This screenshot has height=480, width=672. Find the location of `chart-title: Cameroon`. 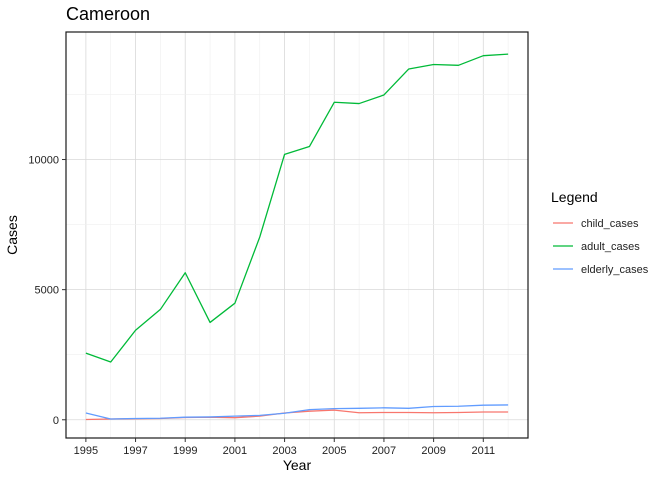

chart-title: Cameroon is located at coordinates (108, 14).